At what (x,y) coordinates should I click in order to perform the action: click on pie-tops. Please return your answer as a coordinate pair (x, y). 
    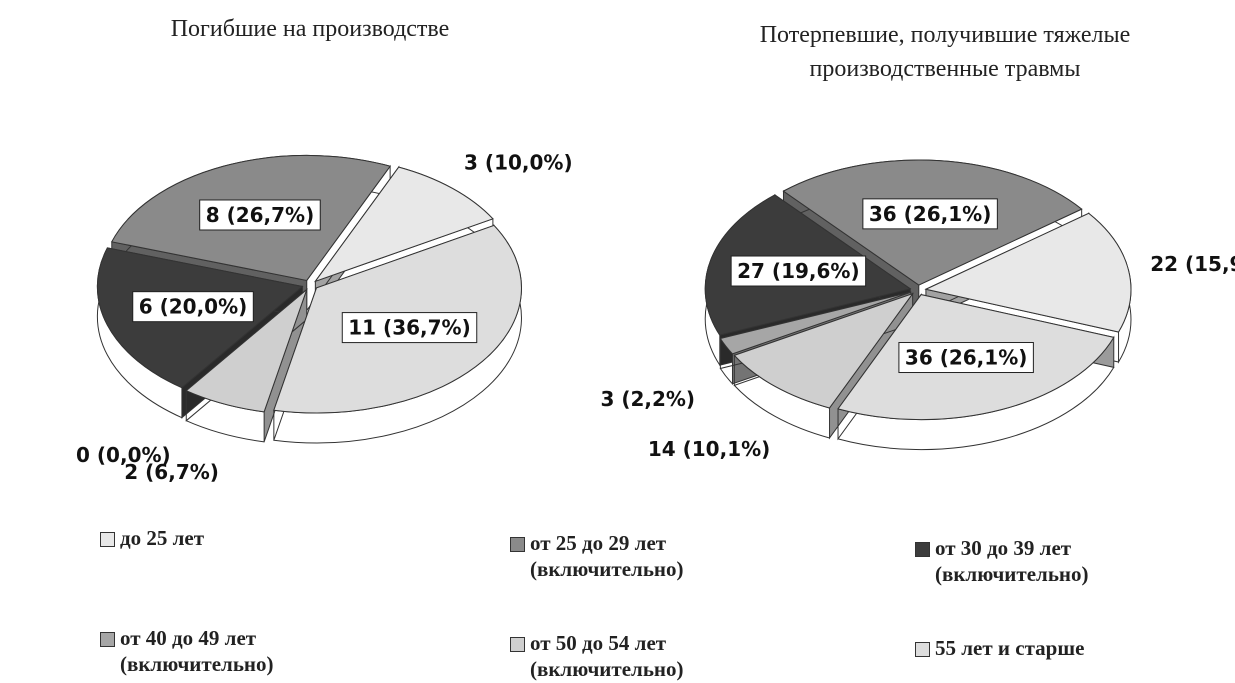
    Looking at the image, I should click on (309, 284).